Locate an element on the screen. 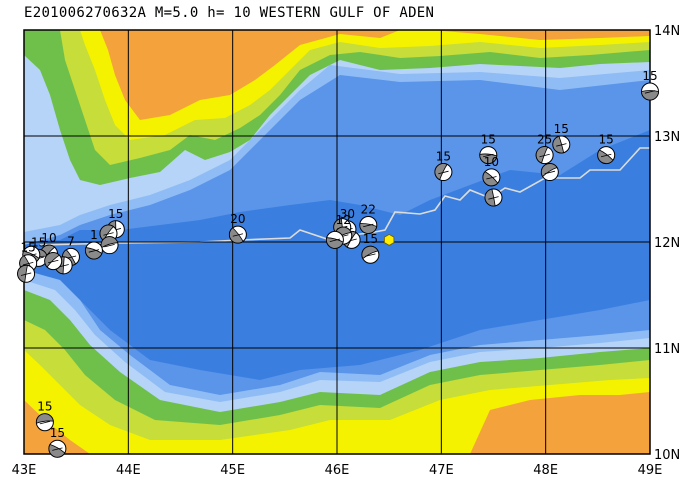  depth-label: 20 is located at coordinates (237, 219).